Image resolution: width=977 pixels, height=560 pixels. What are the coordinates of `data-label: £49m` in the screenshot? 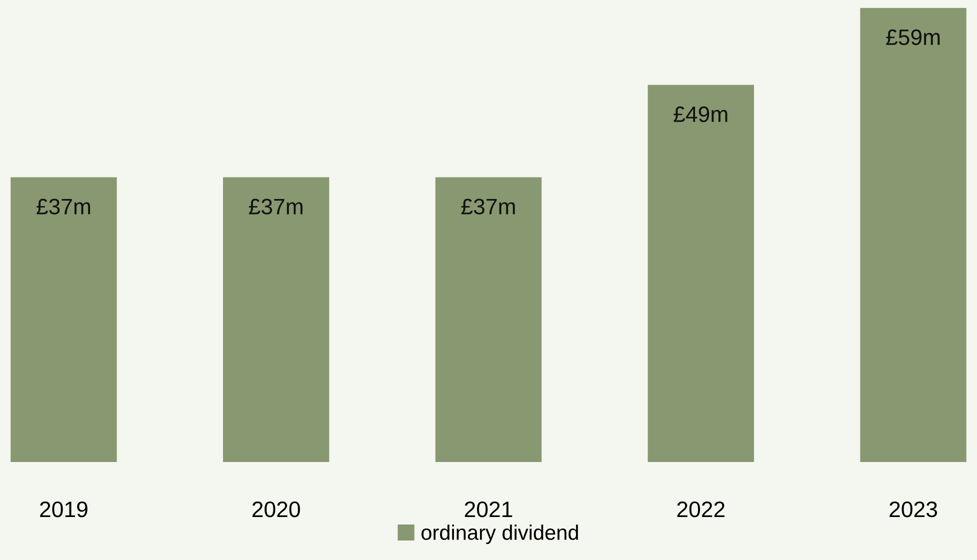 It's located at (701, 114).